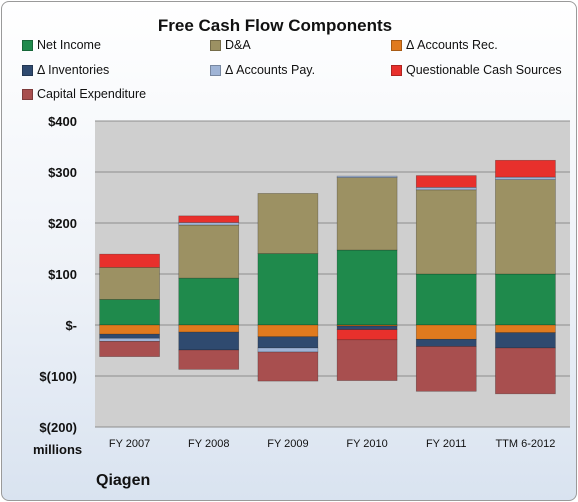 The image size is (578, 502). Describe the element at coordinates (62, 274) in the screenshot. I see `y-tick-label: $100` at that location.